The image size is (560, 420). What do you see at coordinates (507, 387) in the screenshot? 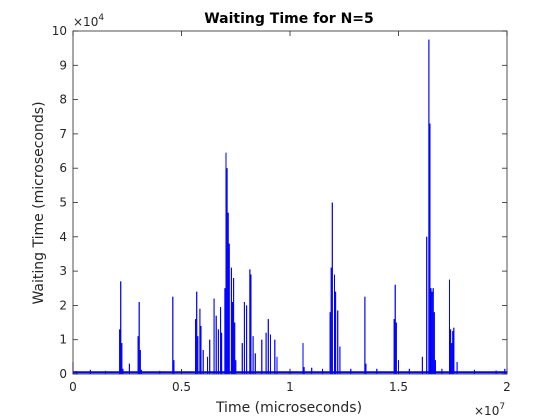
I see `x-tick-label: 2` at bounding box center [507, 387].